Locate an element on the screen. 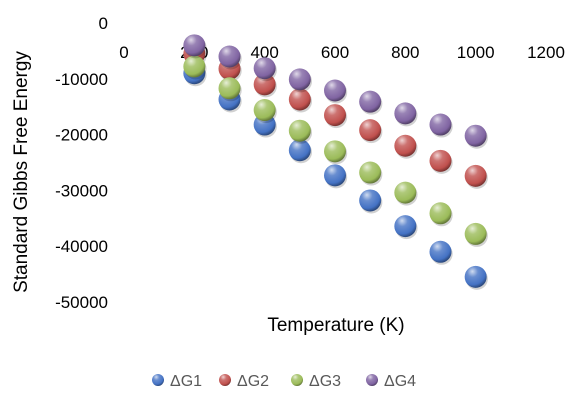 Image resolution: width=572 pixels, height=399 pixels. legend: ΔG1 ΔG2 ΔG3 ΔG4 is located at coordinates (284, 381).